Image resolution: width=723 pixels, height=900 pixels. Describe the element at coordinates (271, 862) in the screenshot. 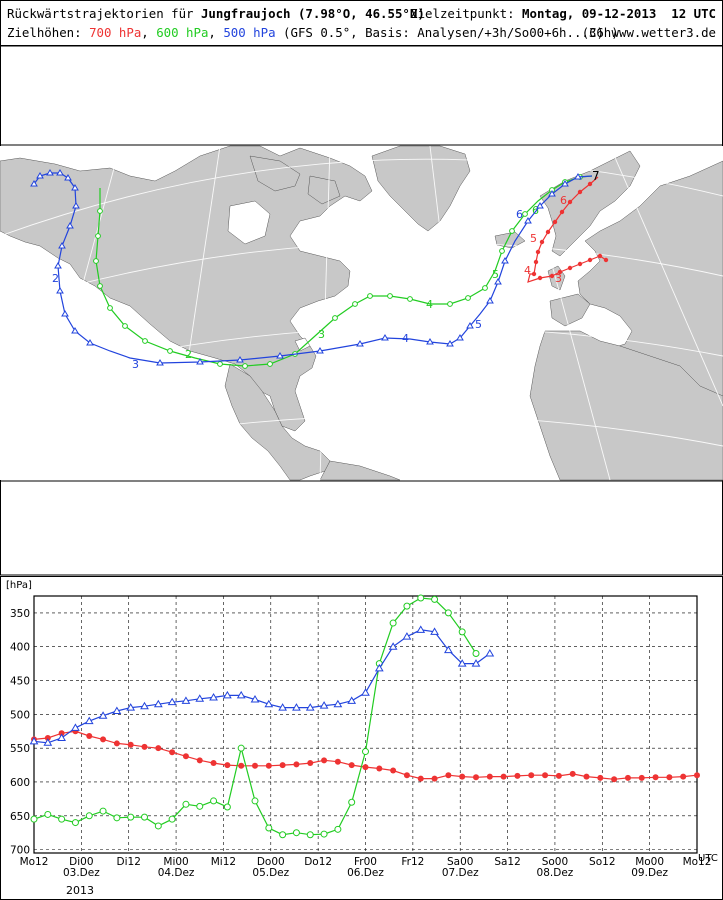

I see `x-tick-label: Do00` at that location.